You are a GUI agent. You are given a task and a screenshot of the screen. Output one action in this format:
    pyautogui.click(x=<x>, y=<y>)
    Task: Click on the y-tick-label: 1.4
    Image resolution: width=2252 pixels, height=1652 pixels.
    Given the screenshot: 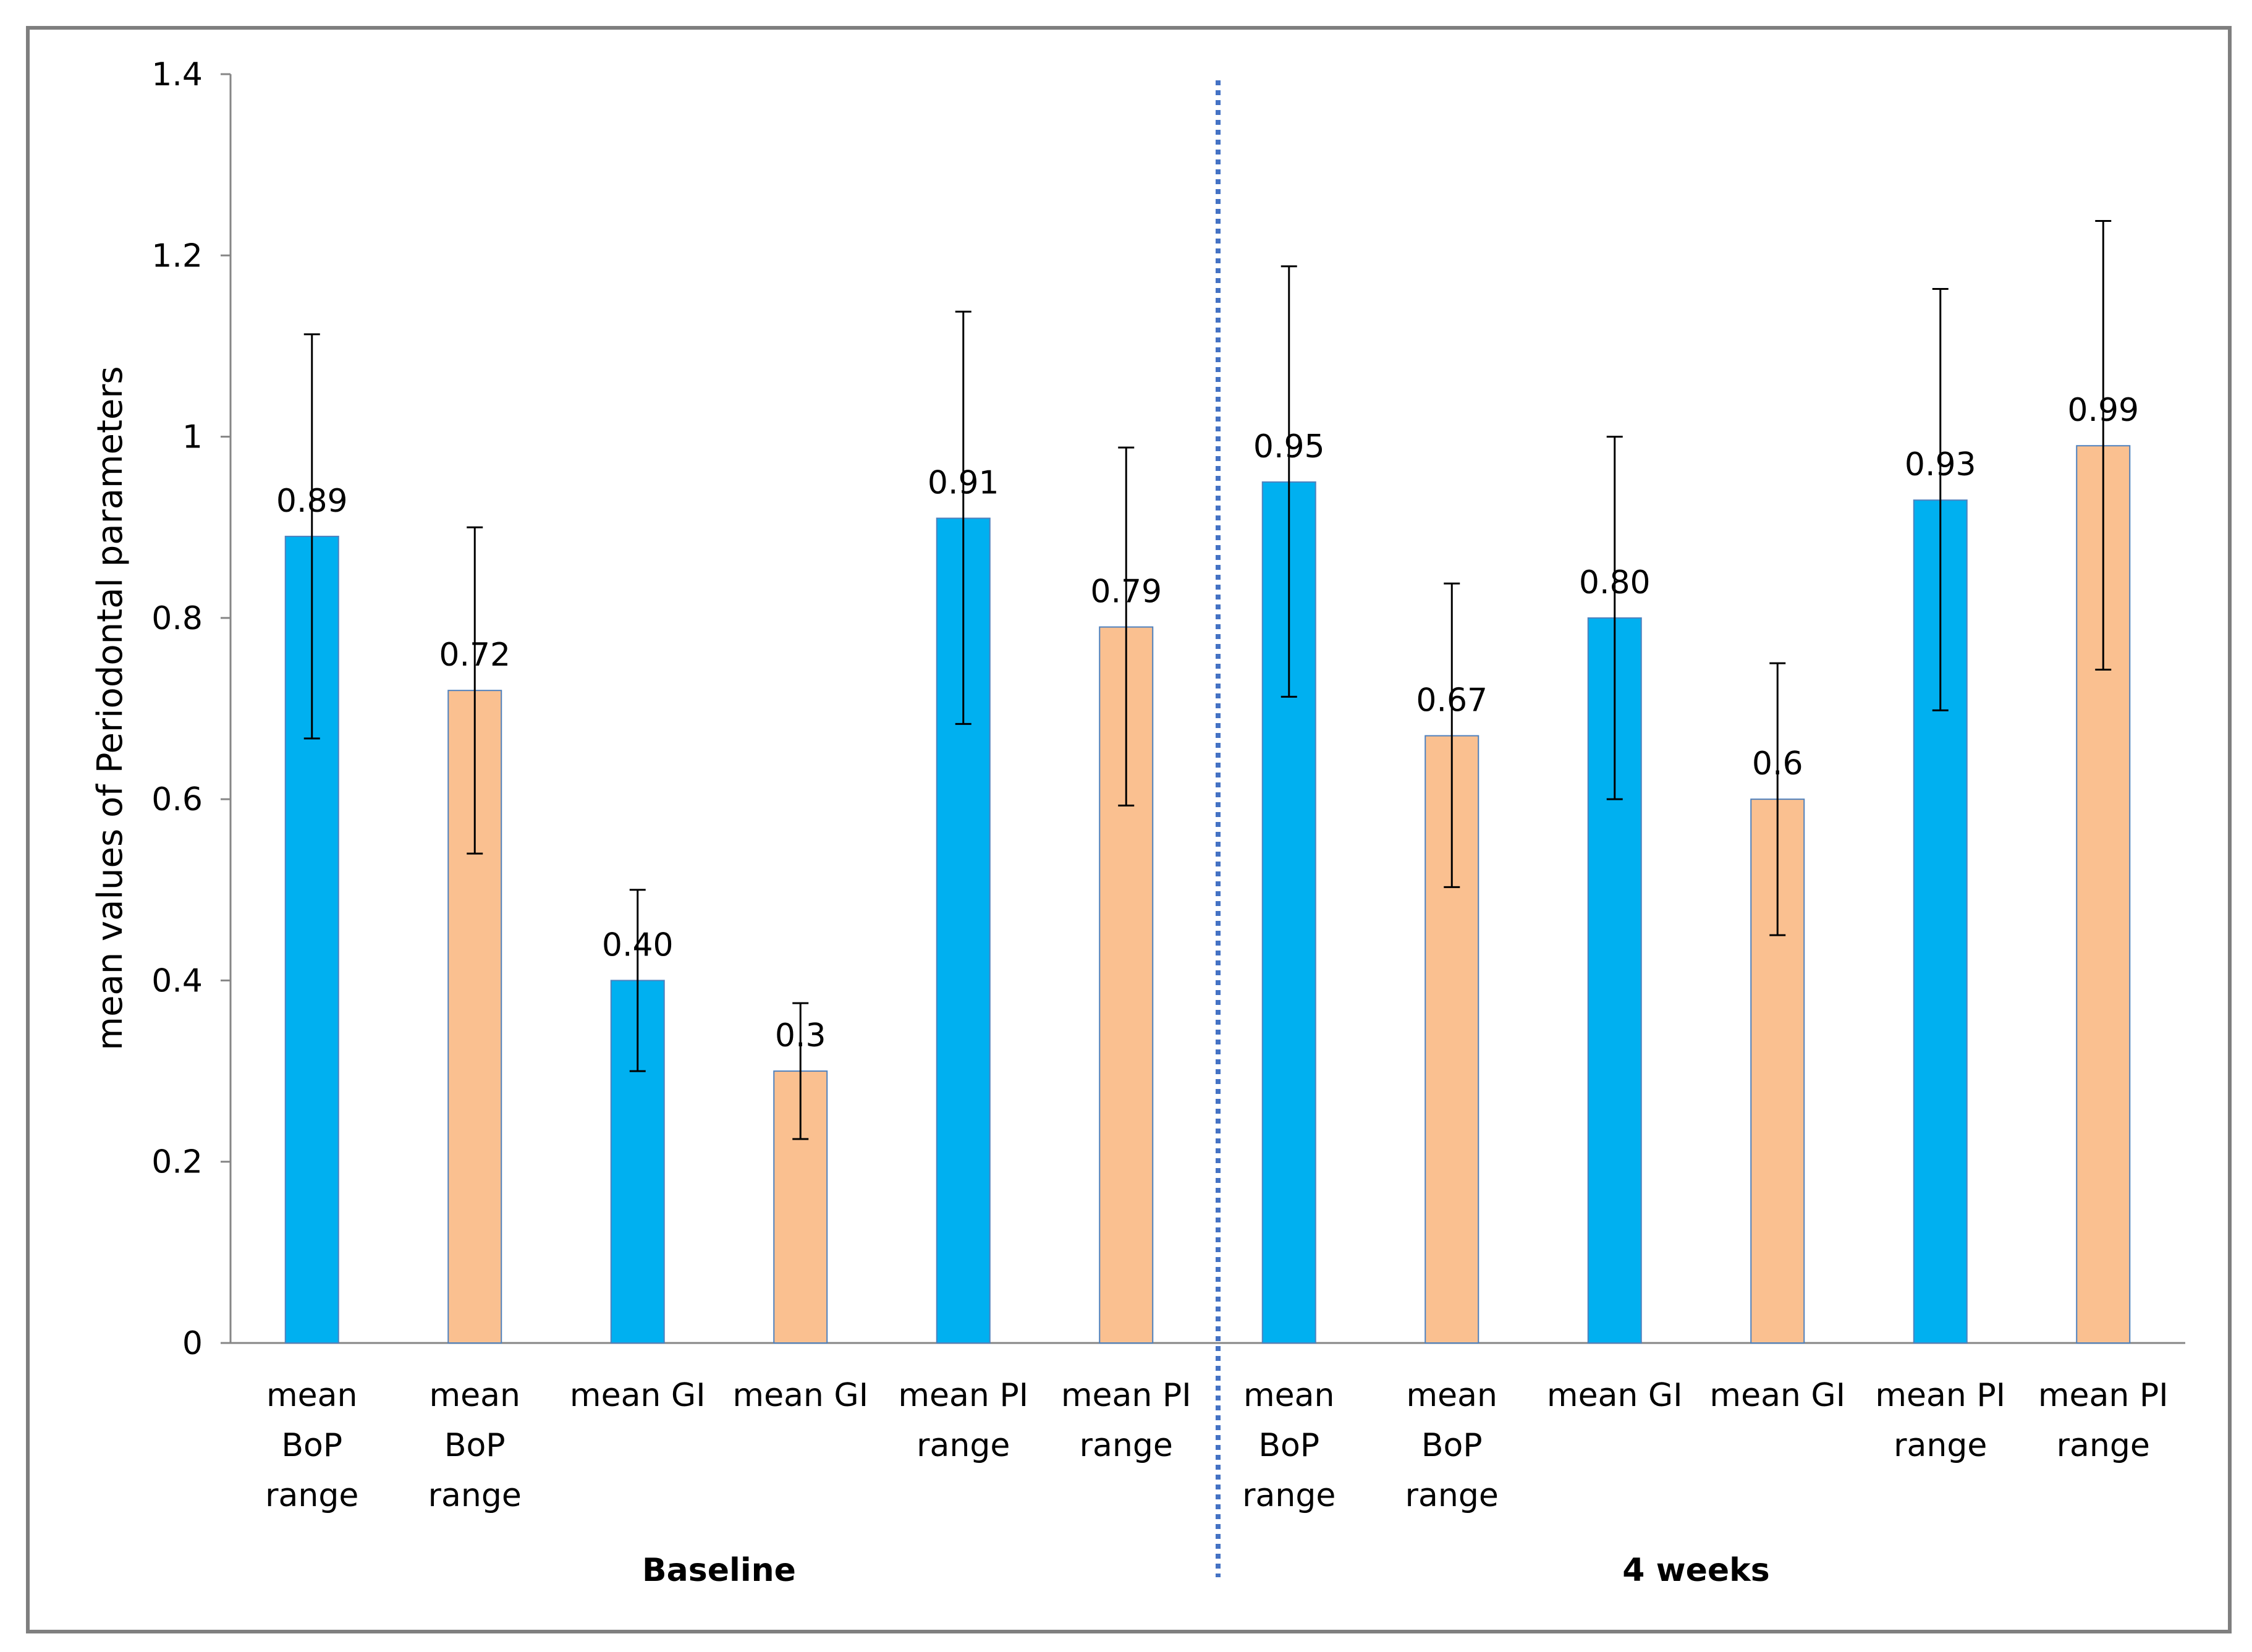 What is the action you would take?
    pyautogui.click(x=177, y=74)
    